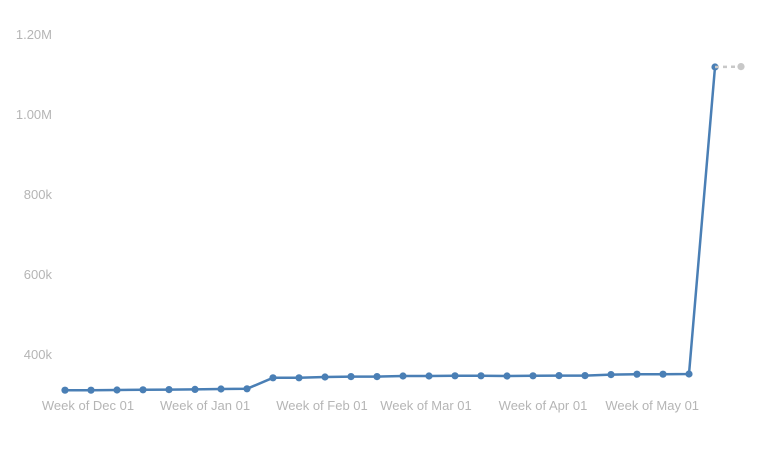 This screenshot has height=450, width=768. What do you see at coordinates (543, 405) in the screenshot?
I see `x-tick-label: Week of Apr 01` at bounding box center [543, 405].